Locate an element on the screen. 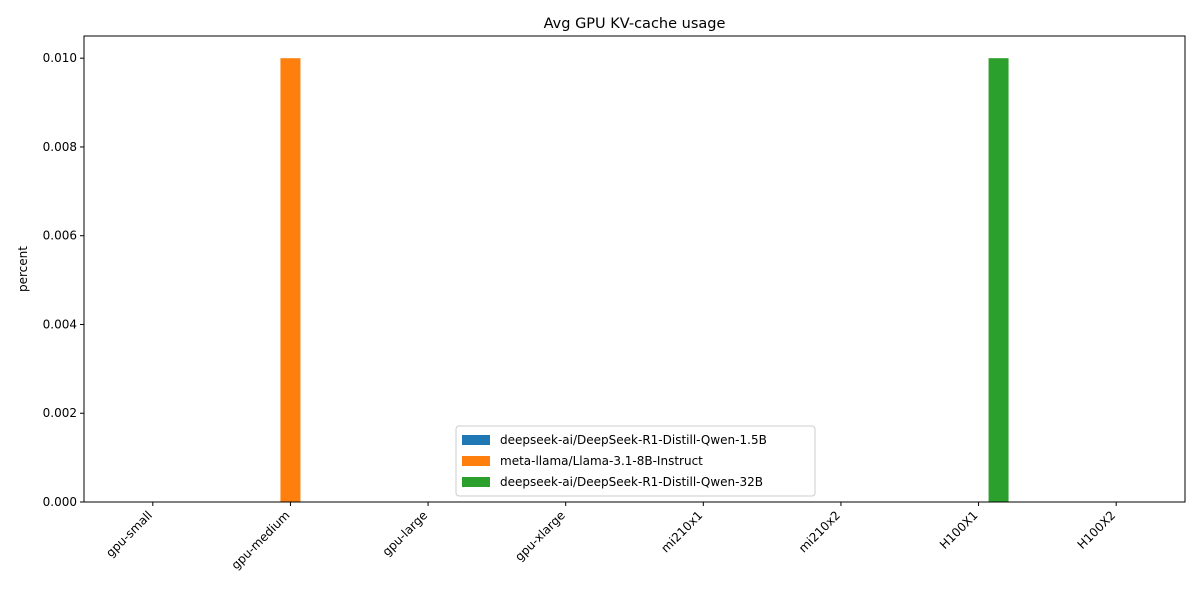 The width and height of the screenshot is (1200, 600). x-tick-label-gpu-medium: gpu-medium is located at coordinates (261, 540).